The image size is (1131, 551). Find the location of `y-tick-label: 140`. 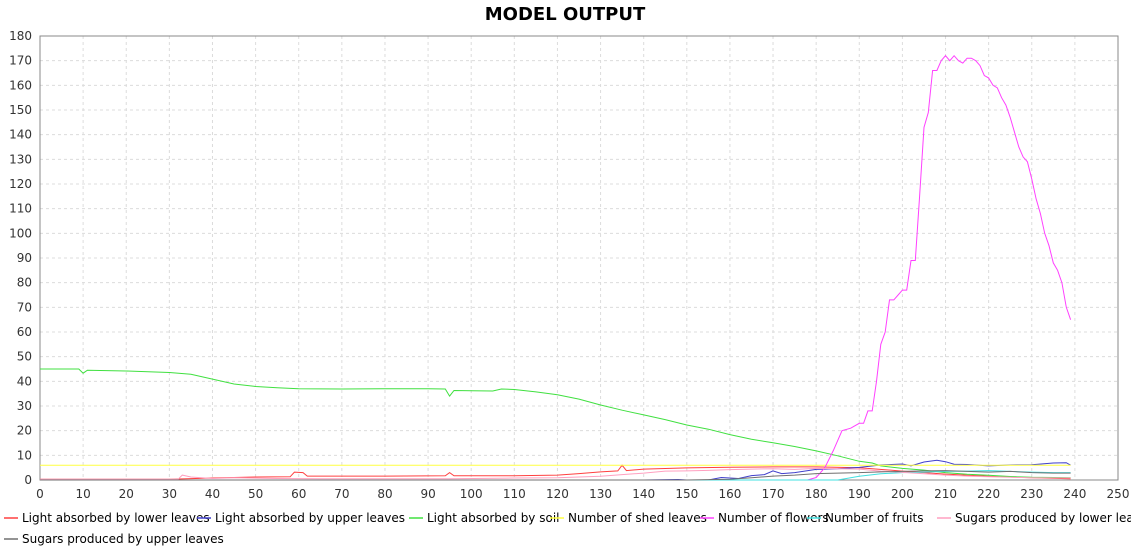

y-tick-label: 140 is located at coordinates (20, 135).